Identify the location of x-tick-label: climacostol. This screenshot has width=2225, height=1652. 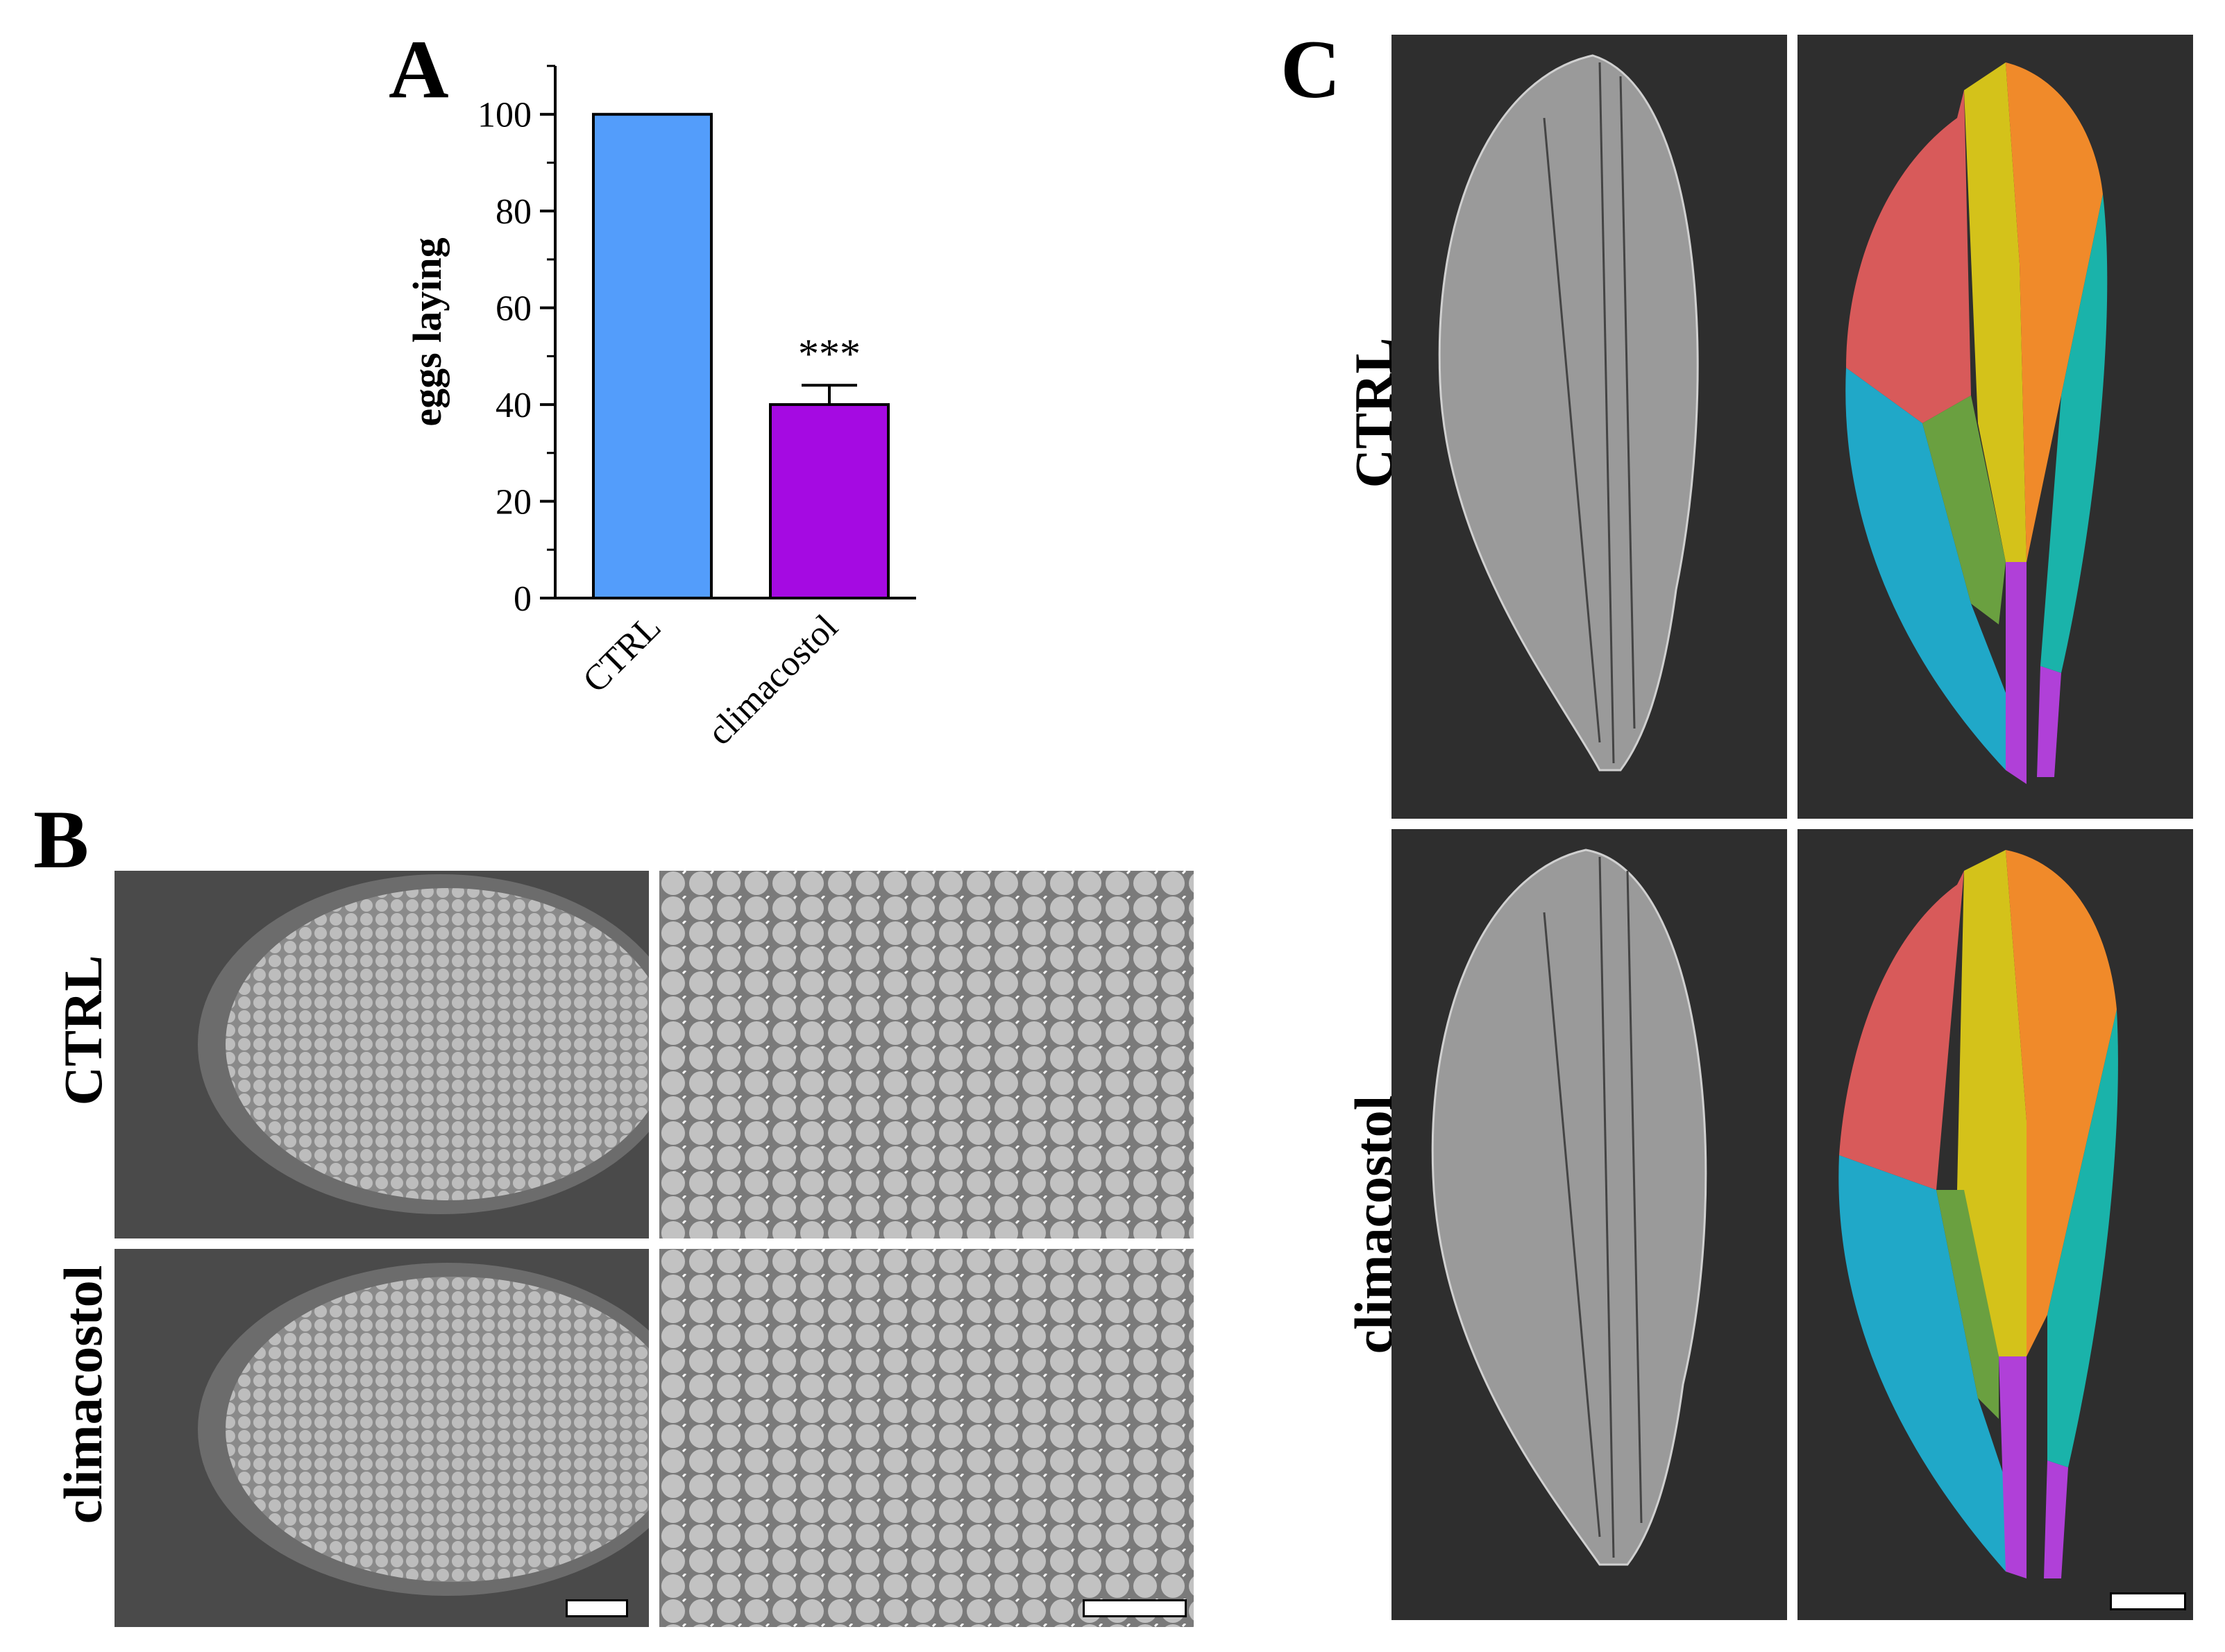
(773, 680).